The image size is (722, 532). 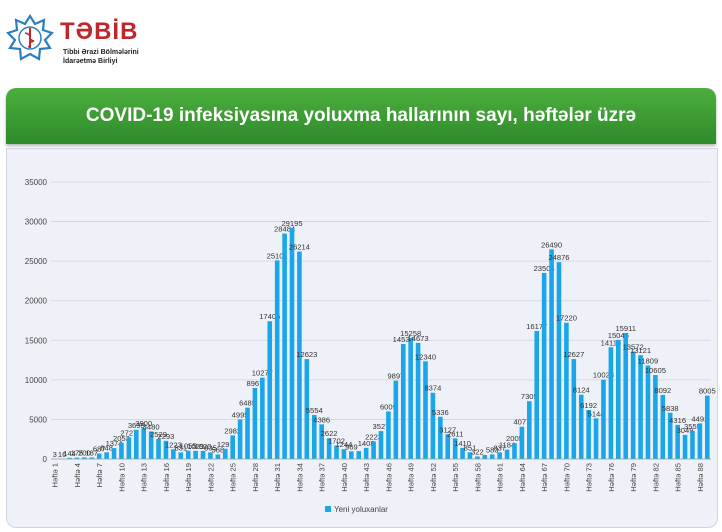 What do you see at coordinates (410, 333) in the screenshot?
I see `data-label: 15258` at bounding box center [410, 333].